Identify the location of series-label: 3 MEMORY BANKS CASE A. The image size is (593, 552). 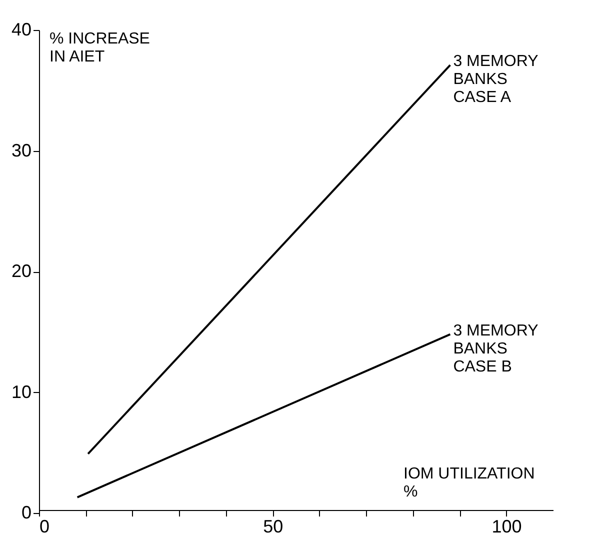
(496, 79).